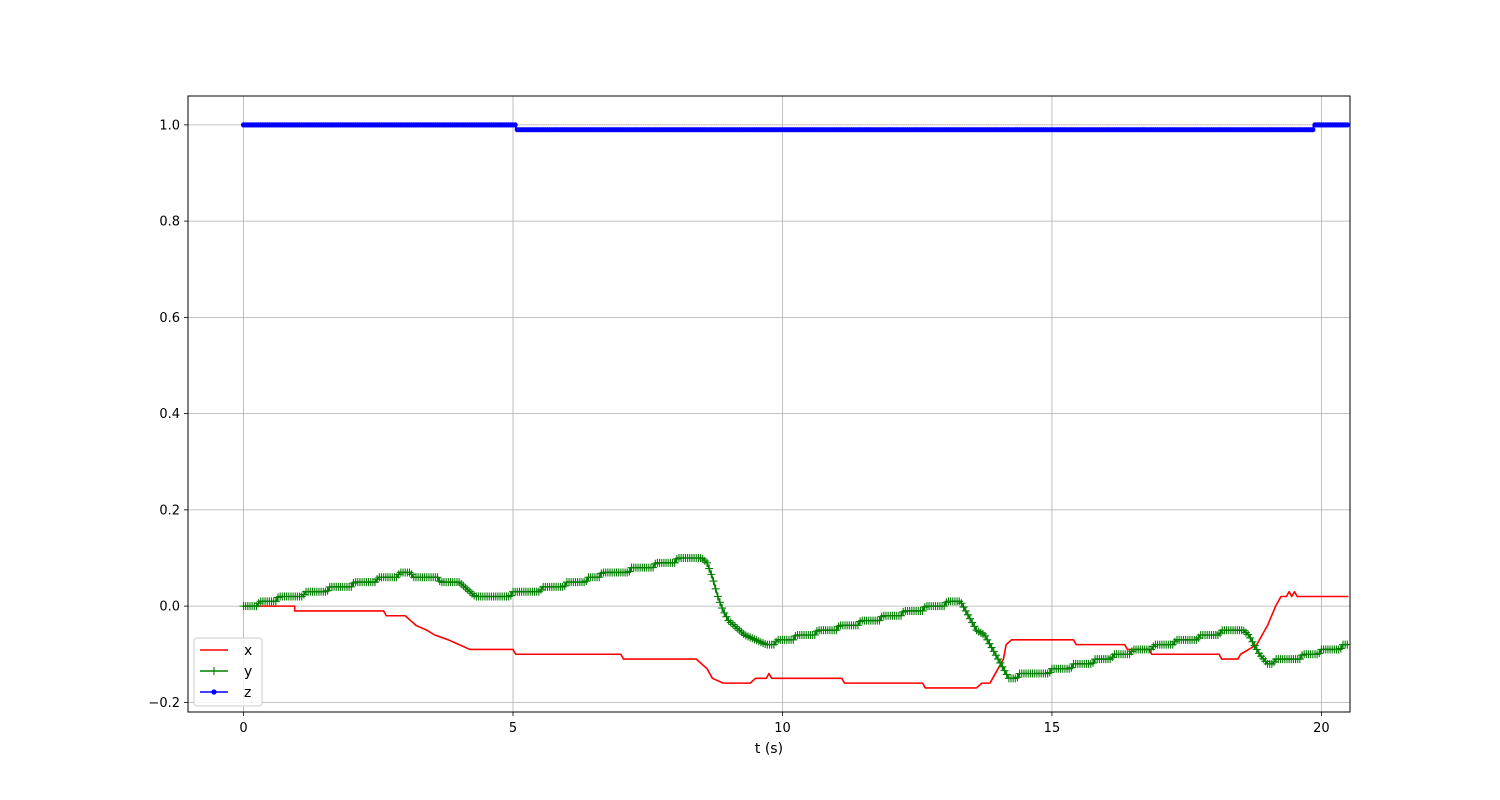 The width and height of the screenshot is (1500, 800). What do you see at coordinates (248, 651) in the screenshot?
I see `legend-label: x` at bounding box center [248, 651].